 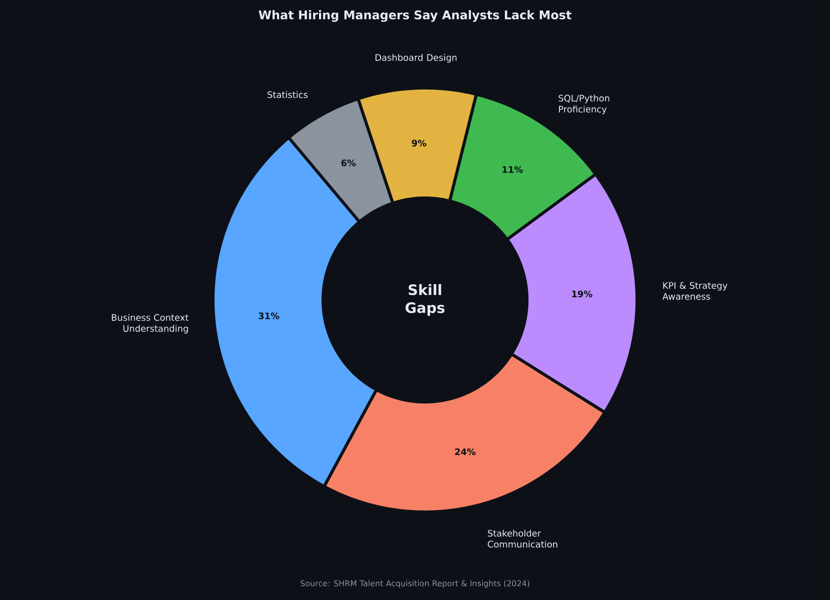 What do you see at coordinates (425, 300) in the screenshot?
I see `text: Skill Gaps` at bounding box center [425, 300].